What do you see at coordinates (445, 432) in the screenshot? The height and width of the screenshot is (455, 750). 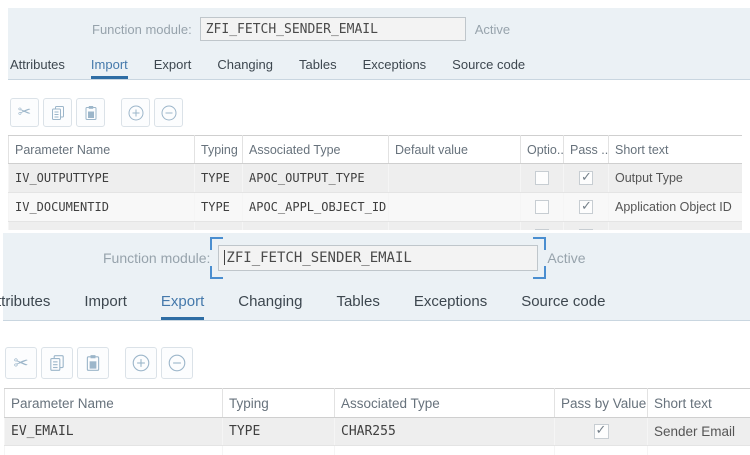 I see `cell-associated-type: CHAR255` at bounding box center [445, 432].